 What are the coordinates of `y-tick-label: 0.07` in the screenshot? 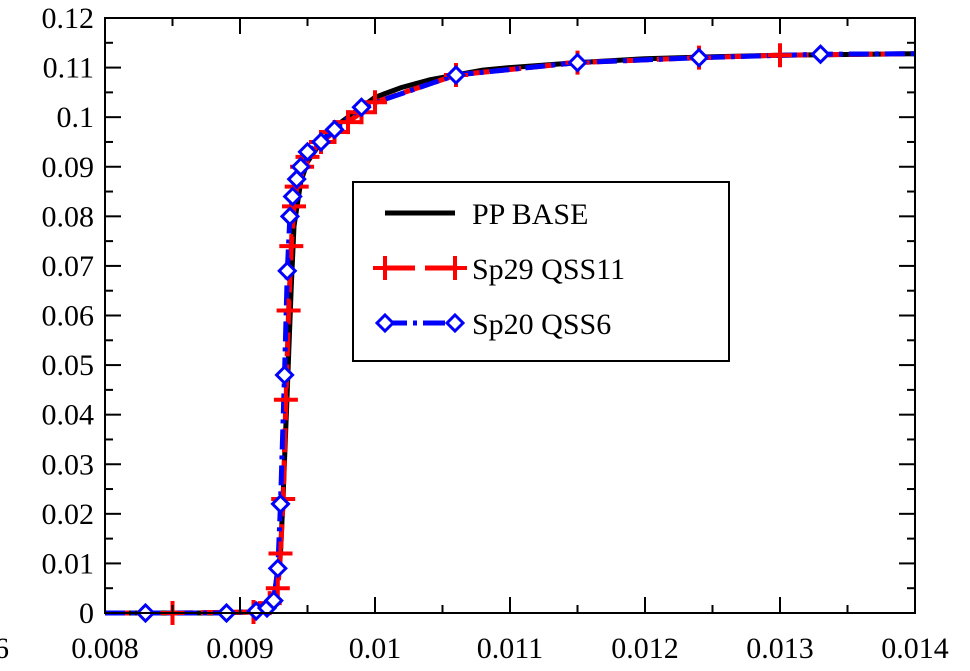 It's located at (68, 266).